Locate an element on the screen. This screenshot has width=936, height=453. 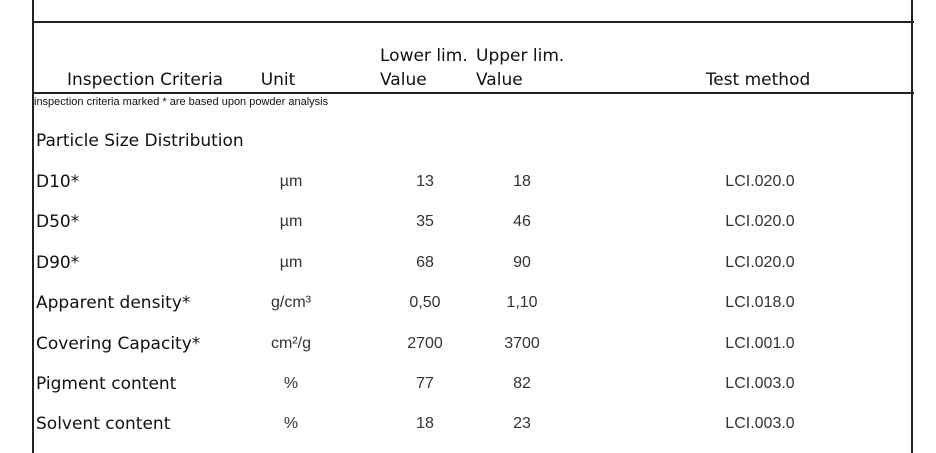
criteria: Pigment content is located at coordinates (106, 384).